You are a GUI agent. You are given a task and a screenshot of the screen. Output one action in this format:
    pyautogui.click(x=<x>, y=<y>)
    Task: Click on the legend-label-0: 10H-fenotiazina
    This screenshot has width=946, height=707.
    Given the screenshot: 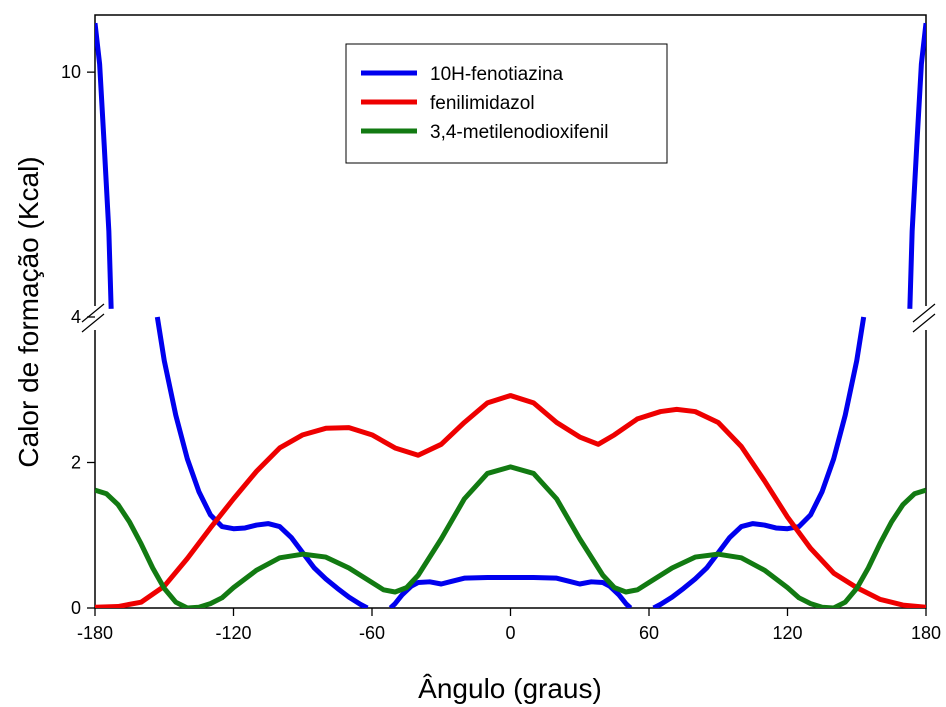 What is the action you would take?
    pyautogui.click(x=497, y=74)
    